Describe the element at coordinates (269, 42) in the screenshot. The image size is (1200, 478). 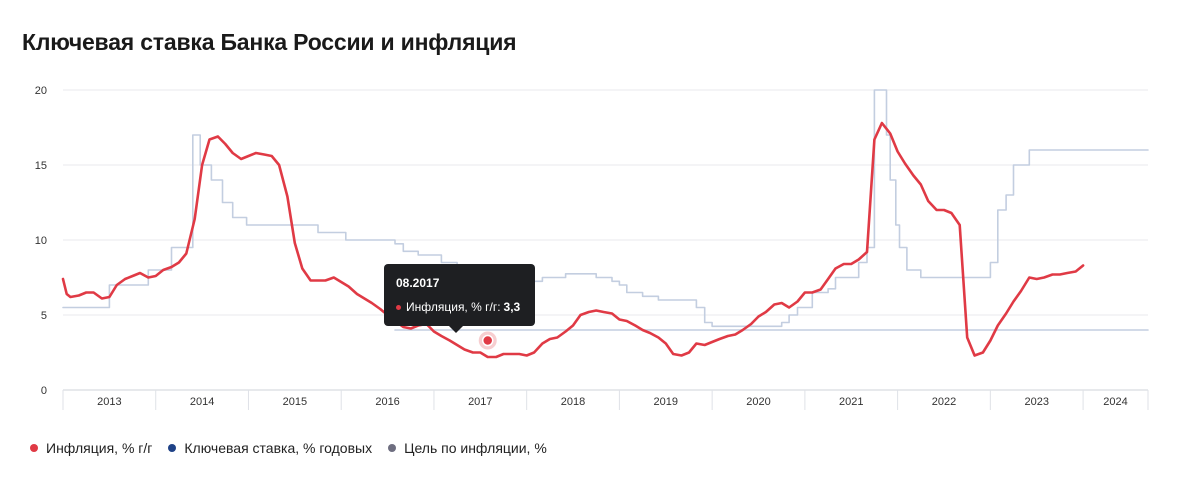
I see `page-title: Ключевая ставка Банка России и инфляция` at that location.